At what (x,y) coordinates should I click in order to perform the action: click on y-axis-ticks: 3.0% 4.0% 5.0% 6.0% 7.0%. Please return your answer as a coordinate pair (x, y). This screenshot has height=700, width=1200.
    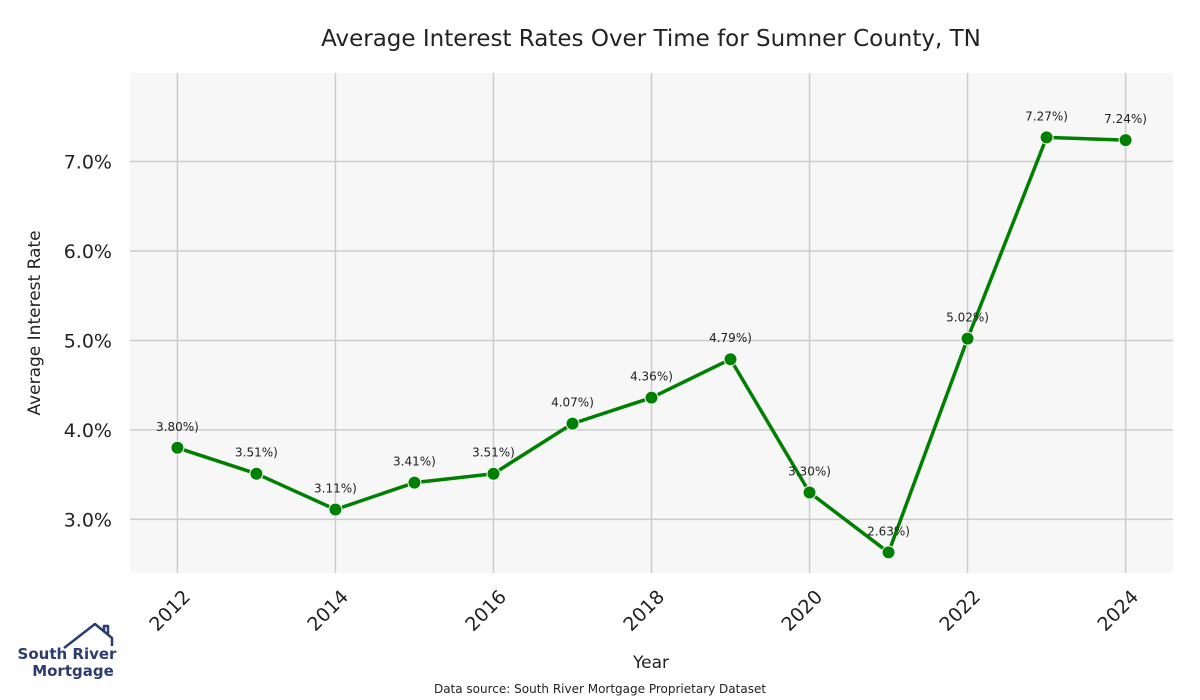
    Looking at the image, I should click on (88, 342).